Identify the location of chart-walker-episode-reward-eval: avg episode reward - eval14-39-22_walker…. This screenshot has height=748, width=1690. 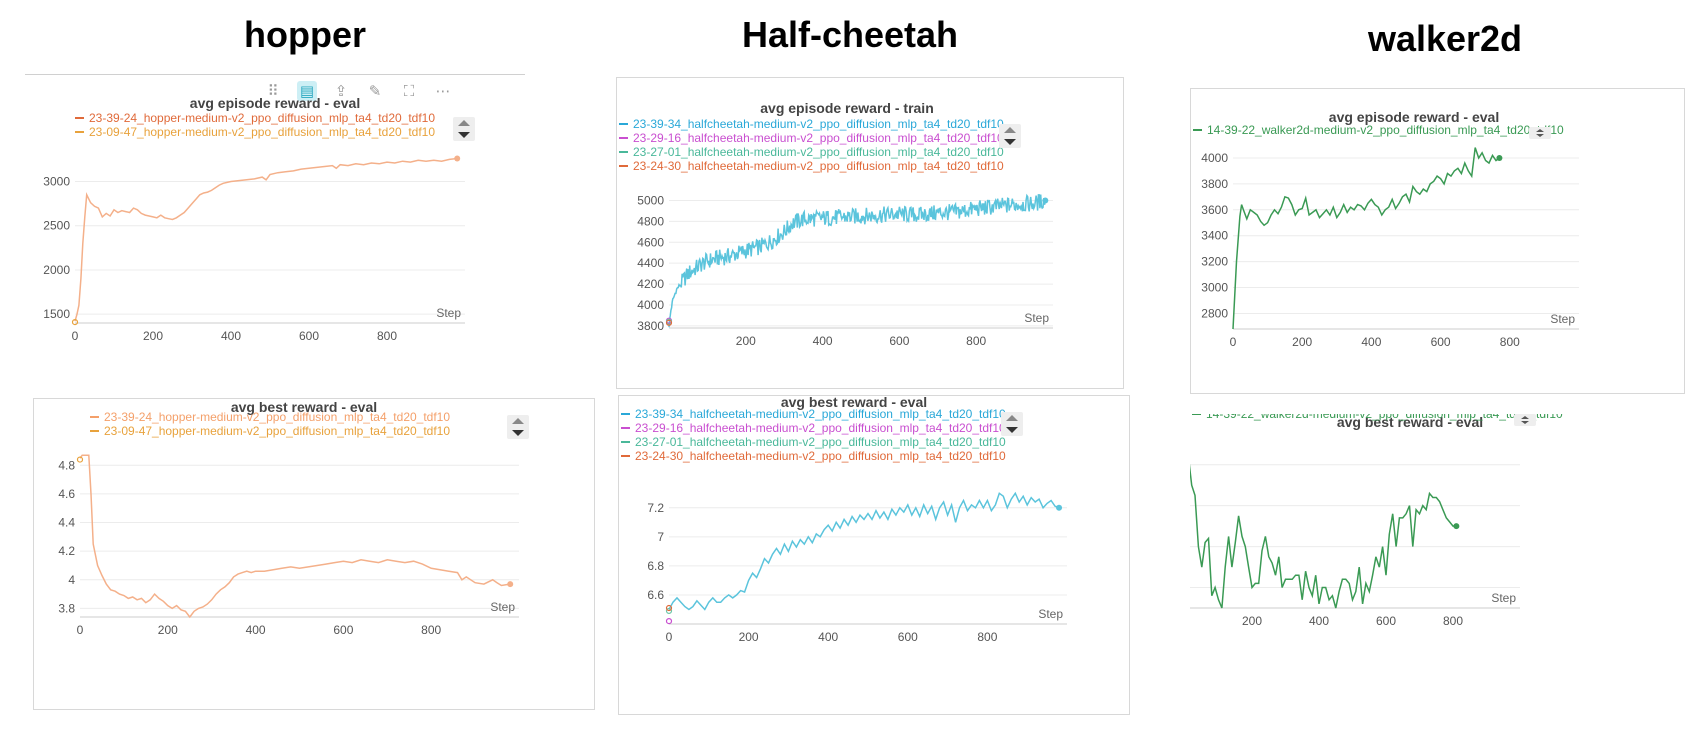
(1386, 229).